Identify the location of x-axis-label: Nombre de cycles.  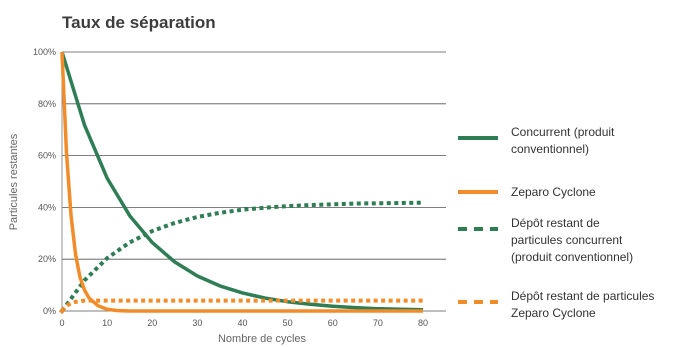
(262, 339).